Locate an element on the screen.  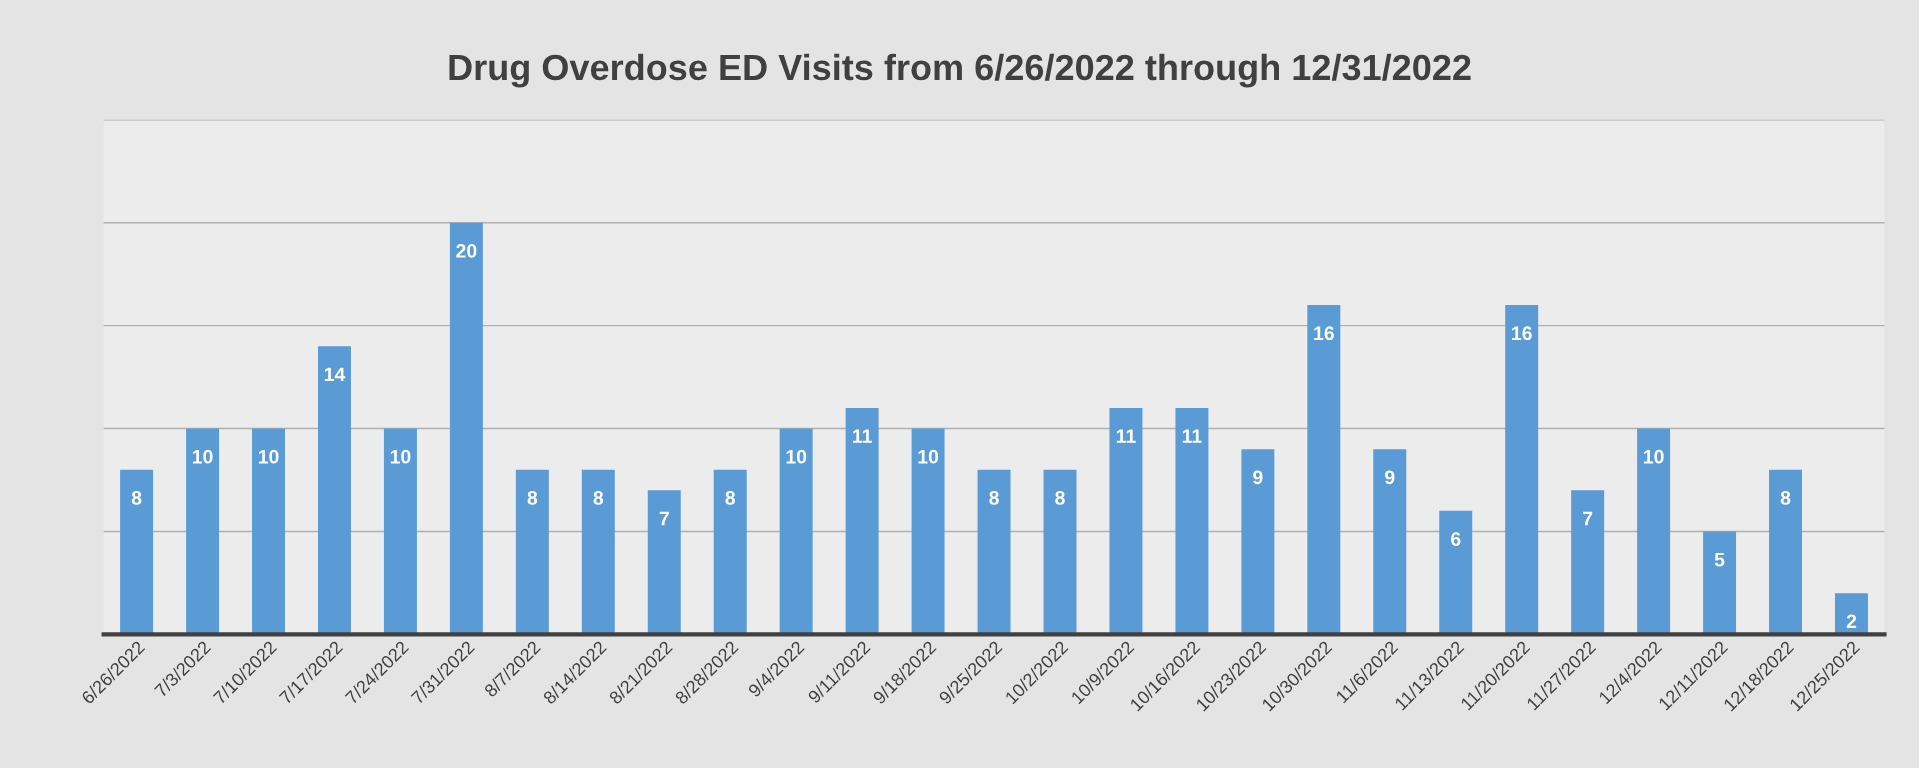
data-label: 5 is located at coordinates (1719, 559).